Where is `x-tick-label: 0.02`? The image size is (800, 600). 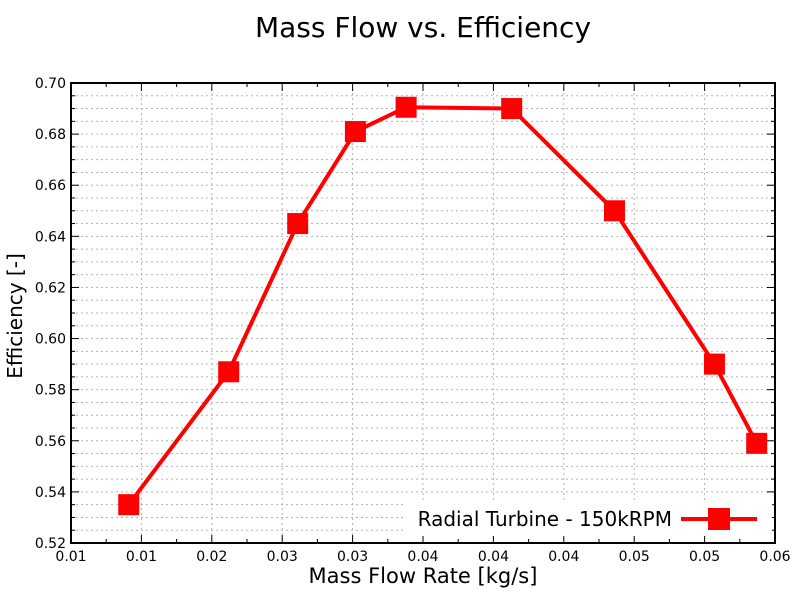
x-tick-label: 0.02 is located at coordinates (211, 557).